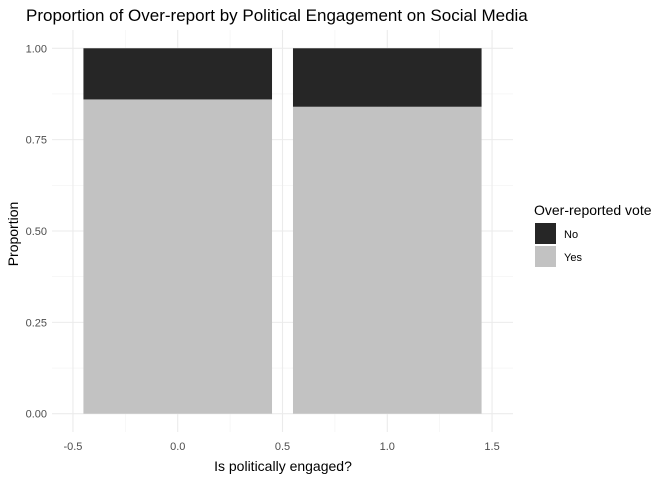 The width and height of the screenshot is (672, 485). I want to click on y-tick-label: 0.50, so click(36, 232).